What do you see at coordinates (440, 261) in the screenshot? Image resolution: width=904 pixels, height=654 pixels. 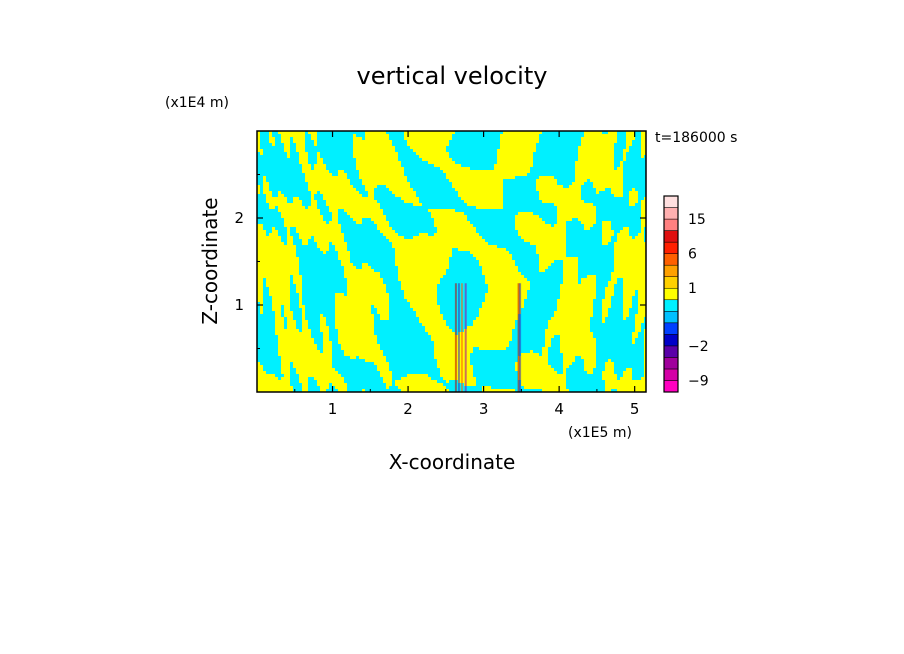 I see `y-axis-ticks: 12` at bounding box center [440, 261].